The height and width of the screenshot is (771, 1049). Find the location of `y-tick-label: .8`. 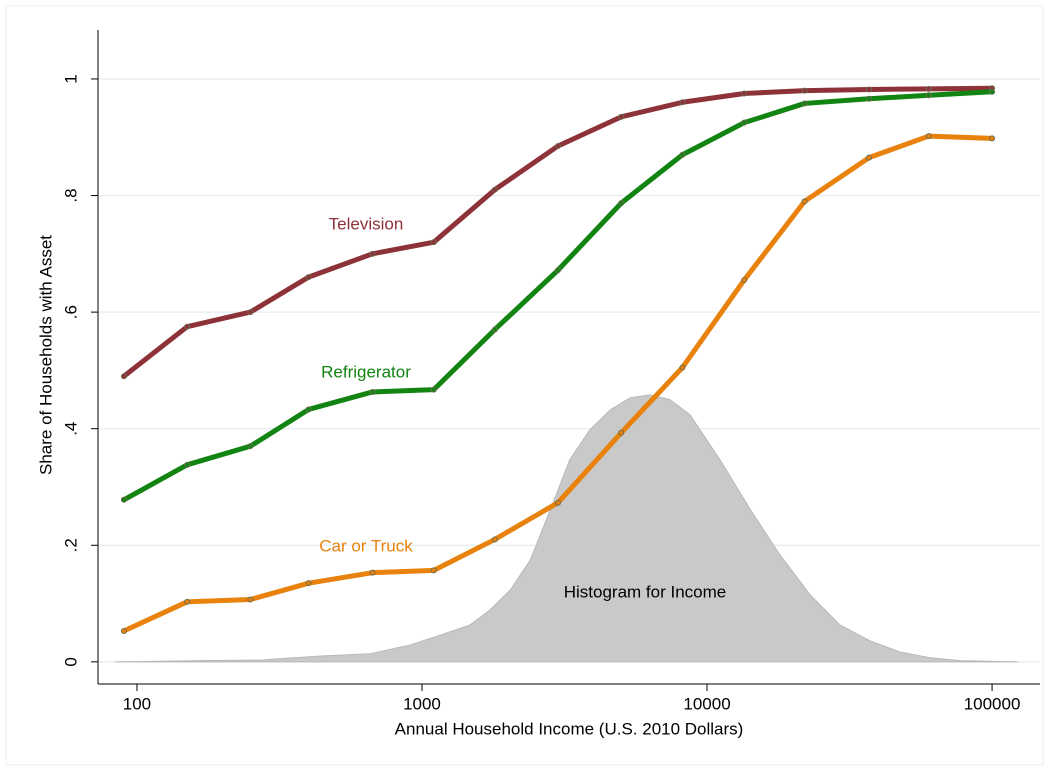

y-tick-label: .8 is located at coordinates (70, 195).